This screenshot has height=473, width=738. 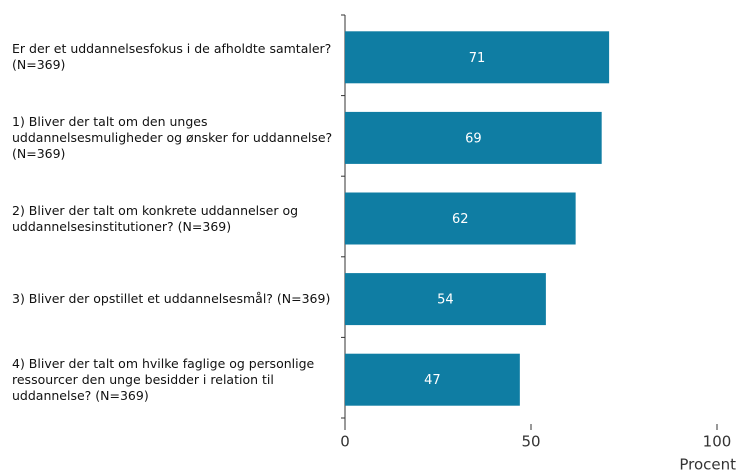 What do you see at coordinates (707, 464) in the screenshot?
I see `x-axis-label: Procent` at bounding box center [707, 464].